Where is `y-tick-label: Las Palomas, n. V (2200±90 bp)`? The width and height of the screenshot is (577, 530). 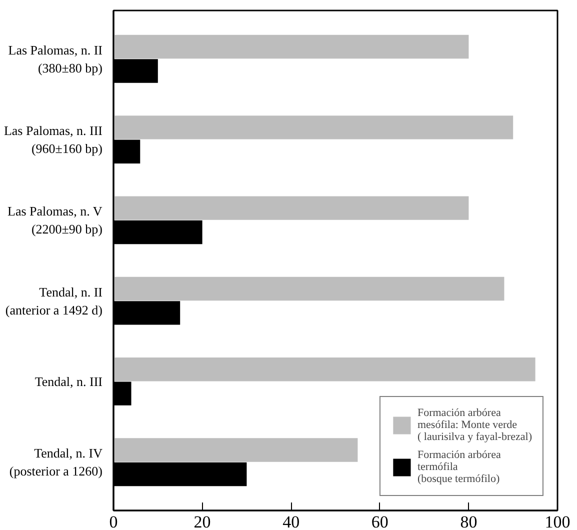
y-tick-label: Las Palomas, n. V (2200±90 bp) is located at coordinates (55, 220).